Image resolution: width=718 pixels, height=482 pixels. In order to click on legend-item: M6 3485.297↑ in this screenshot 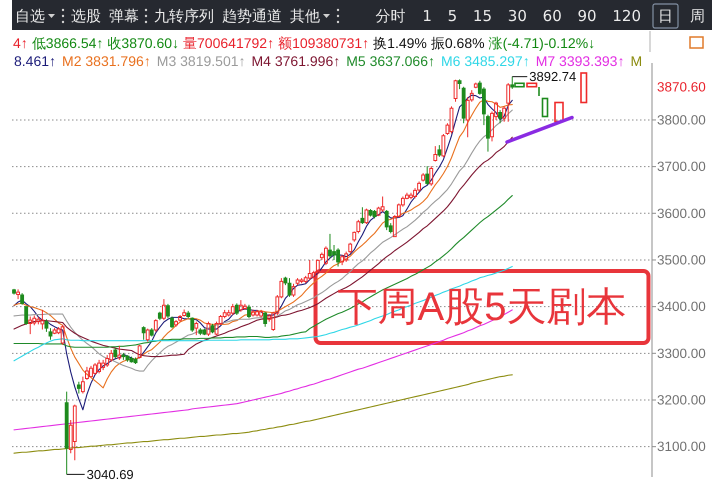, I will do `click(485, 61)`.